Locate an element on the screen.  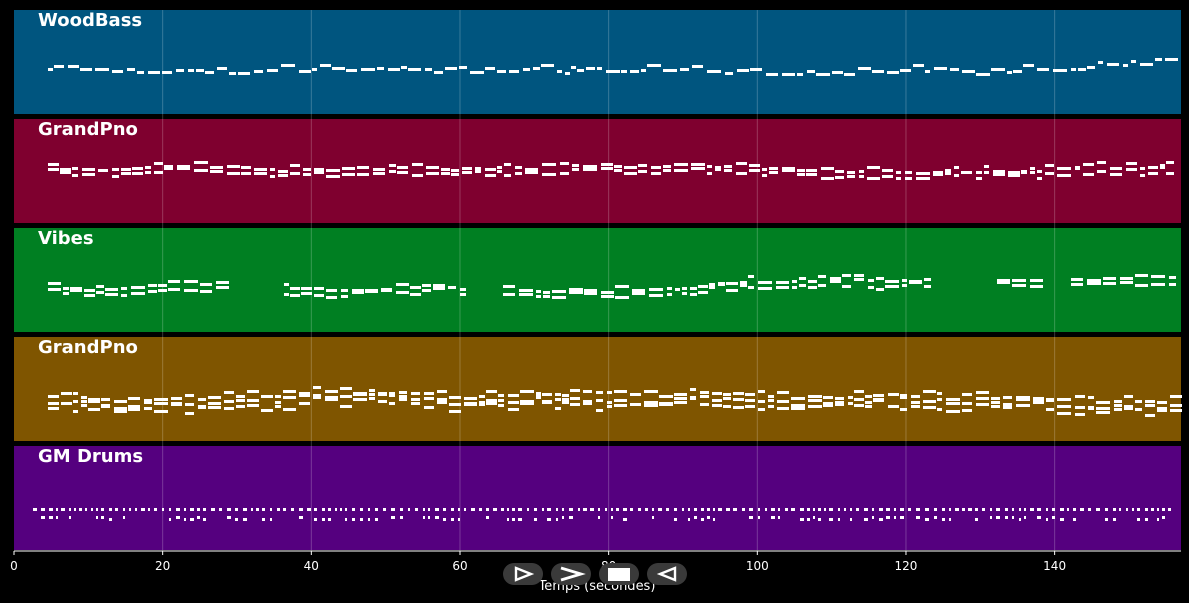
track-label-2: GrandPno is located at coordinates (88, 129).